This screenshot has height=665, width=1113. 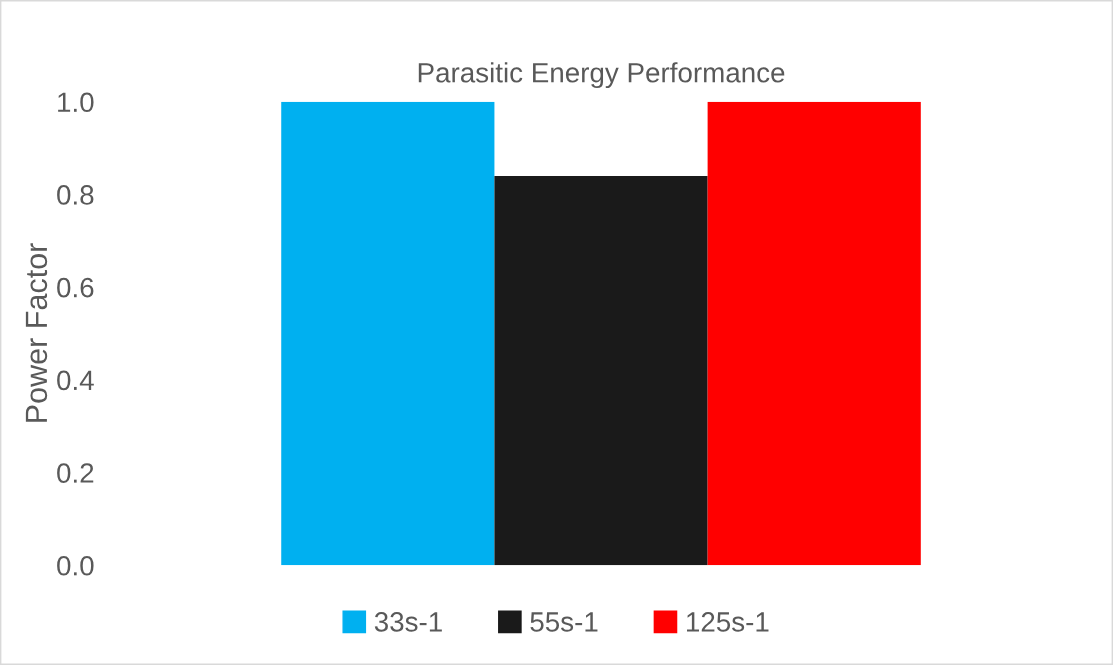 I want to click on y-axis-title: Power Factor, so click(x=36, y=332).